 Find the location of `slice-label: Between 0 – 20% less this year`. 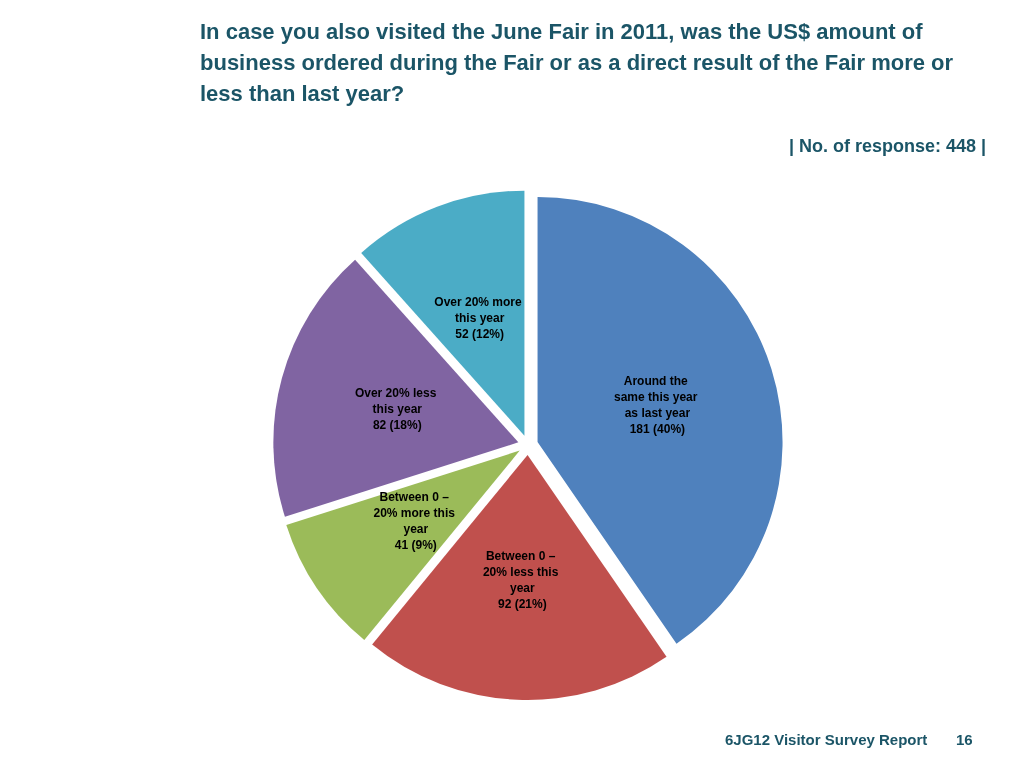

slice-label: Between 0 – 20% less this year is located at coordinates (522, 572).